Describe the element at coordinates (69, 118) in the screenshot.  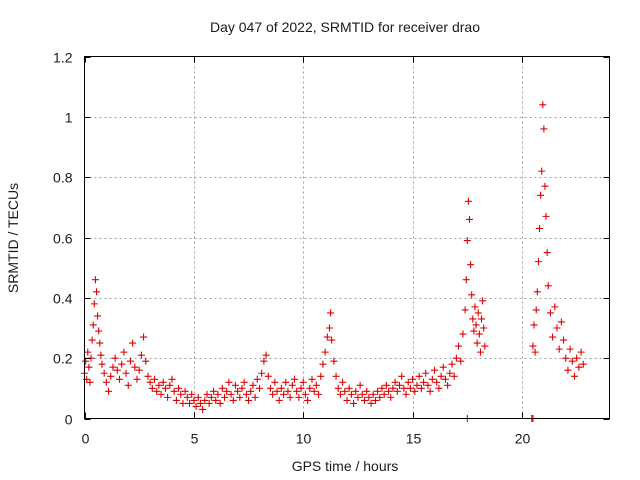
I see `y-tick-label: 1` at that location.